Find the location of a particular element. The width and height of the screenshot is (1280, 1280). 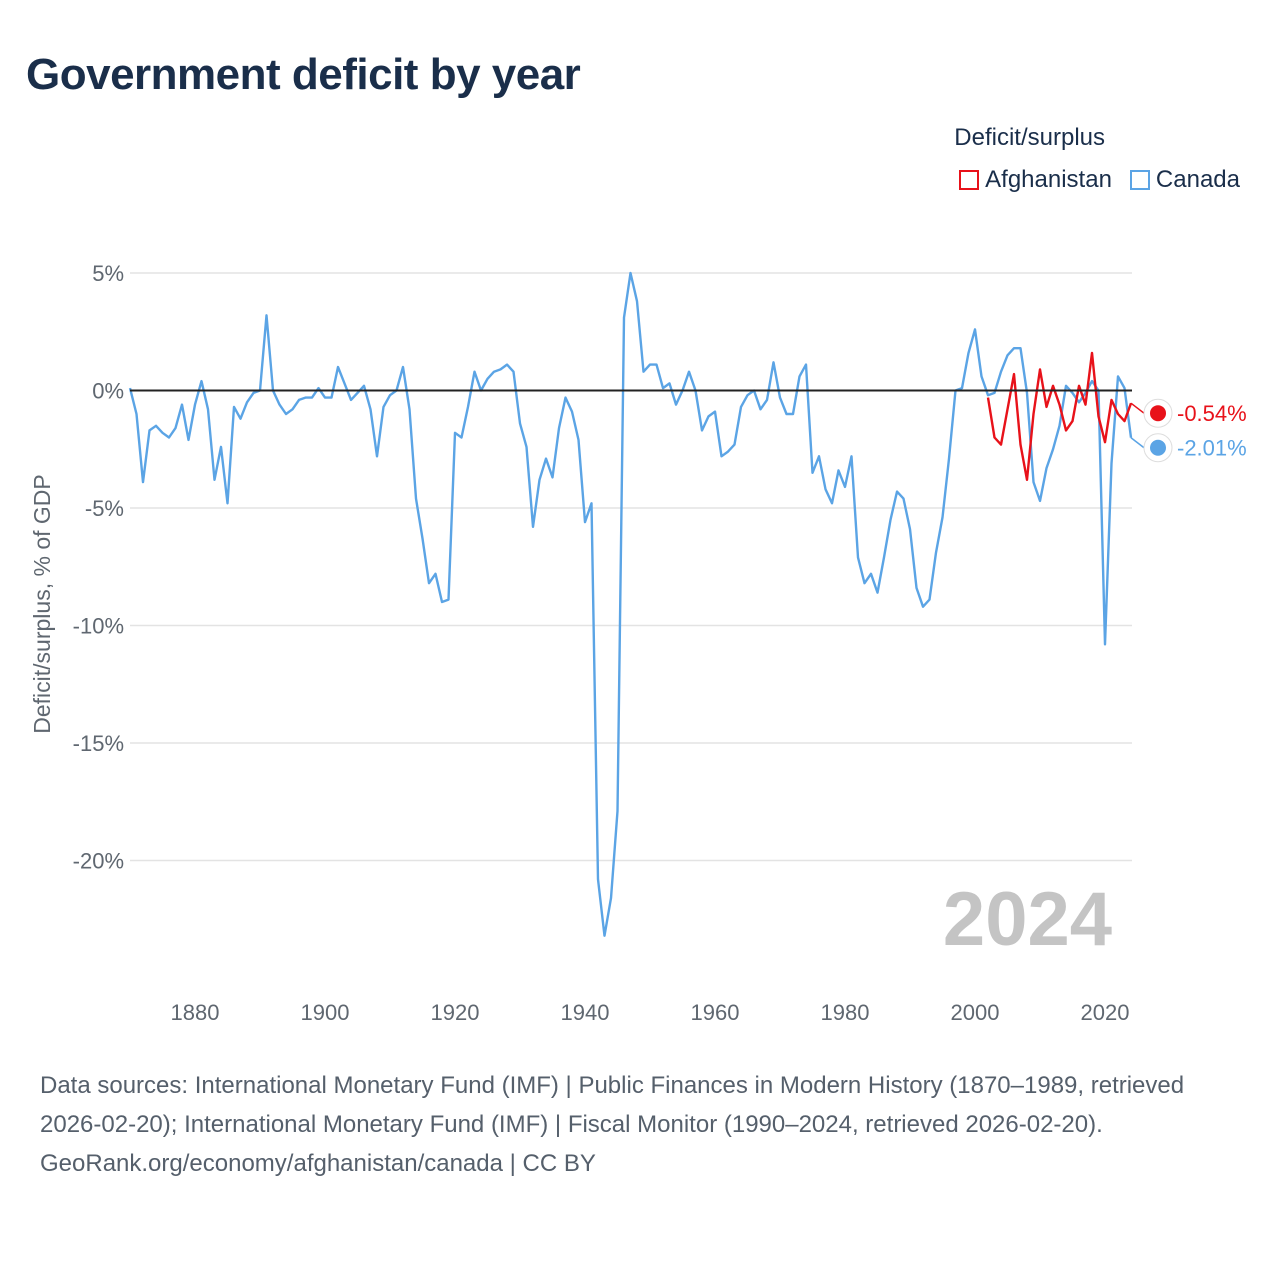

y-tick-label: -20% is located at coordinates (98, 861).